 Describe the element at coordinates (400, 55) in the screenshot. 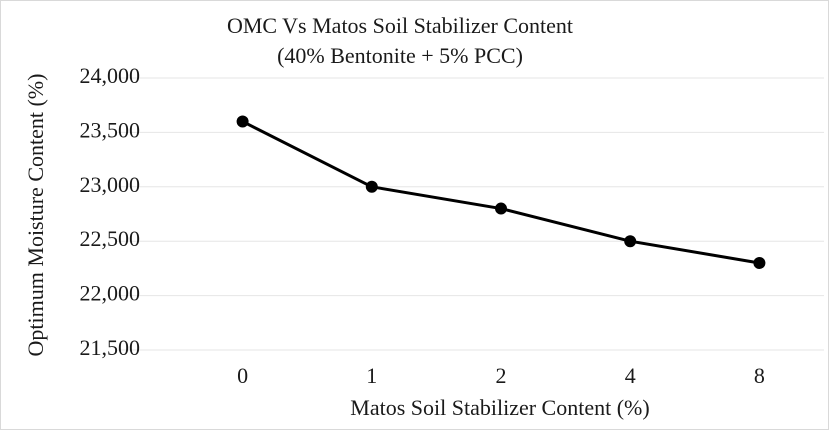

I see `chart-subtitle: (40% Bentonite + 5% PCC)` at that location.